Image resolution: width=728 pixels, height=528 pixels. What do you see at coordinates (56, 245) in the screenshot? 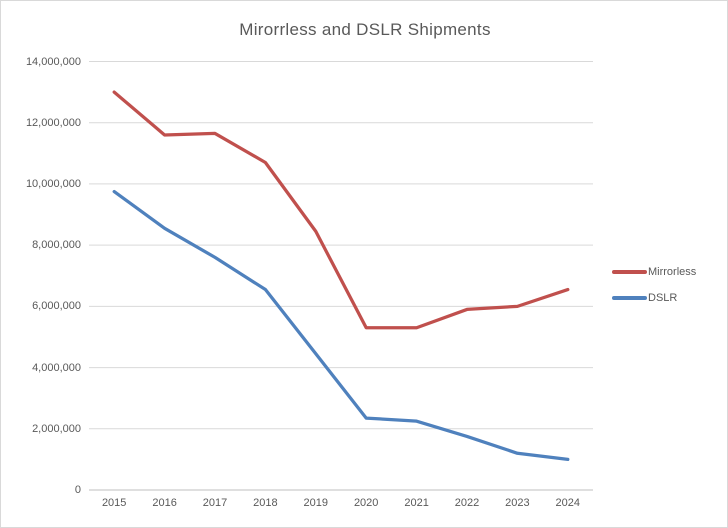
I see `y-tick-label: 8,000,000` at bounding box center [56, 245].